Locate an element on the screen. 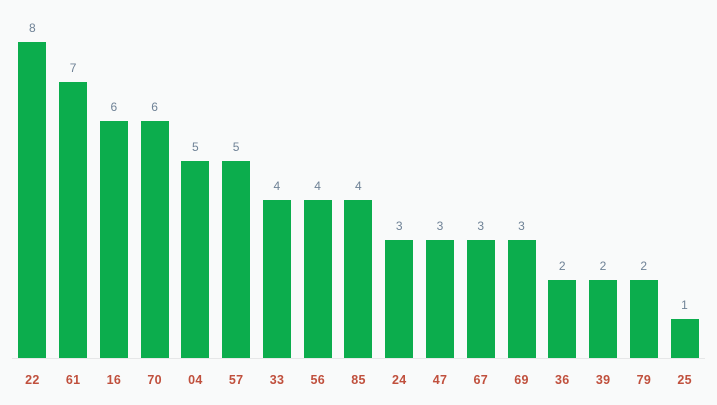 This screenshot has width=717, height=405. x-tick: 56 is located at coordinates (317, 382).